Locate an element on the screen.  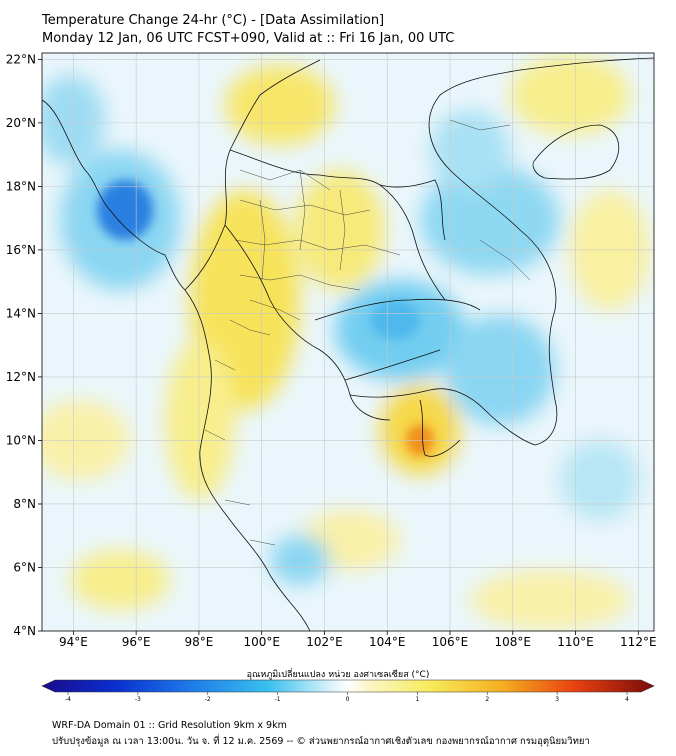
lon-tick-label: 102°E is located at coordinates (324, 642).